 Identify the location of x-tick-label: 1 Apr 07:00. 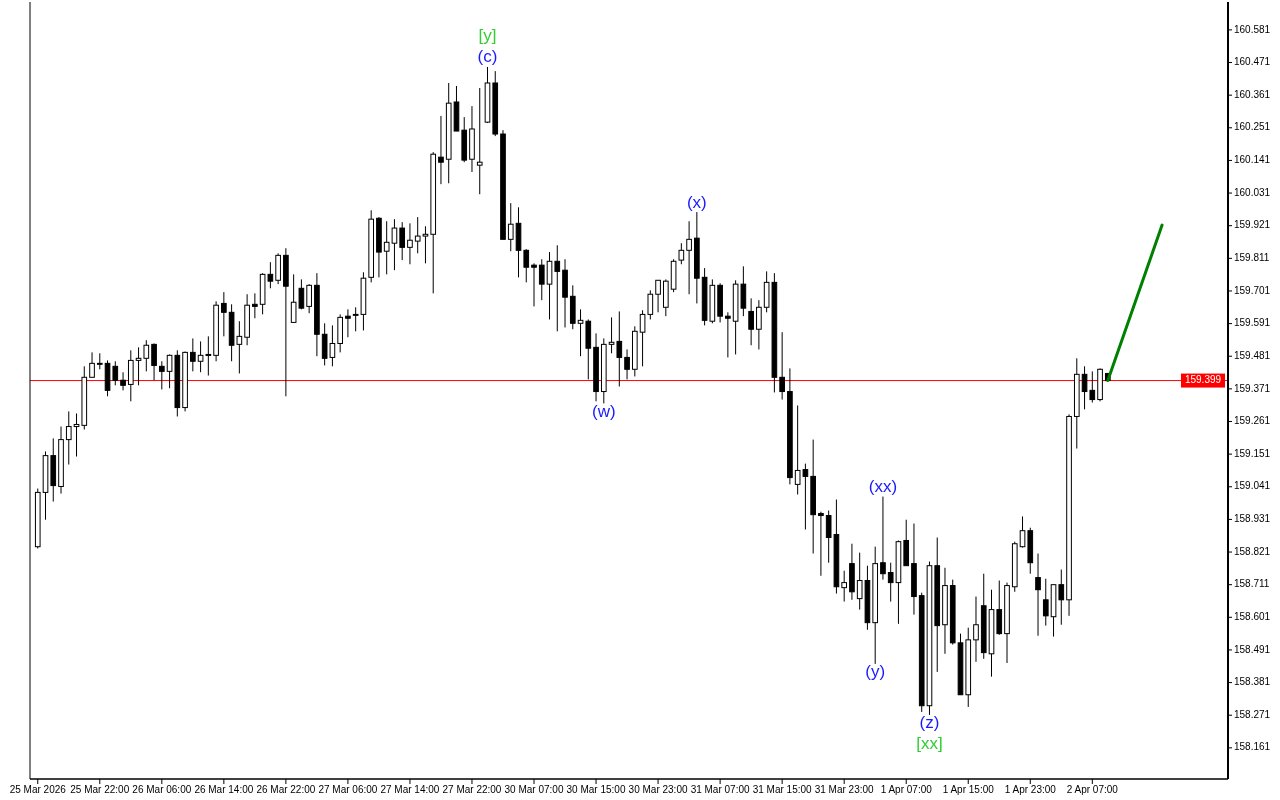
(906, 789).